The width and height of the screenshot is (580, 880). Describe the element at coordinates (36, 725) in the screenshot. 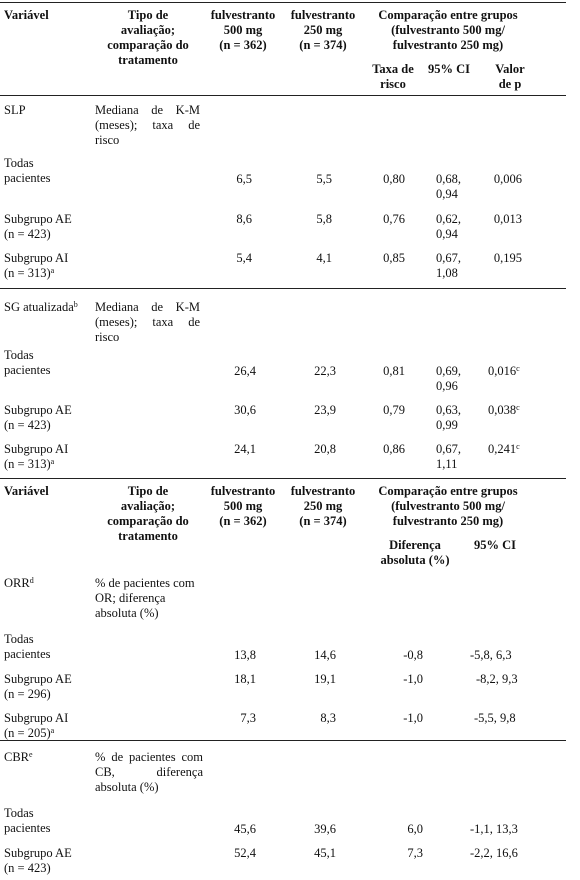

I see `row-label: Subgrupo AI (n = 205)a` at that location.